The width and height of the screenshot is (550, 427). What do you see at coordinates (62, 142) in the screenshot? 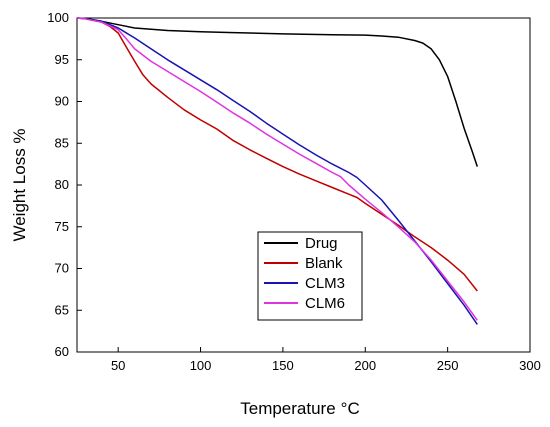
I see `y-tick-label: 85` at bounding box center [62, 142].